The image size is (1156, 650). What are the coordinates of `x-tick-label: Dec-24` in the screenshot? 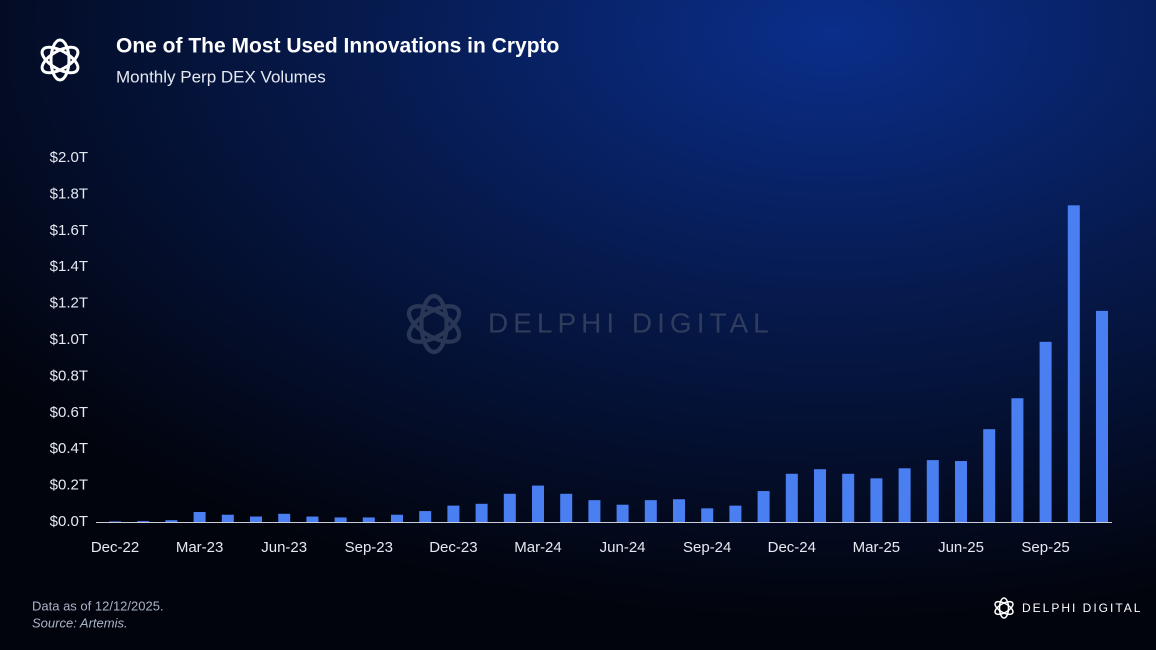 It's located at (792, 547).